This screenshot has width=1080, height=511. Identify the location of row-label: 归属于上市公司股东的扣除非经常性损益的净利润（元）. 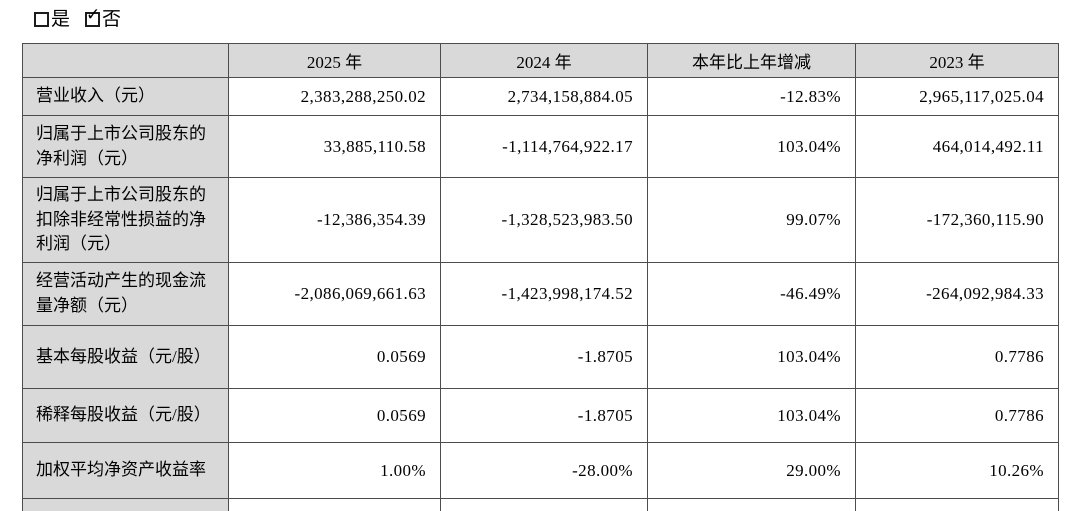
(125, 220).